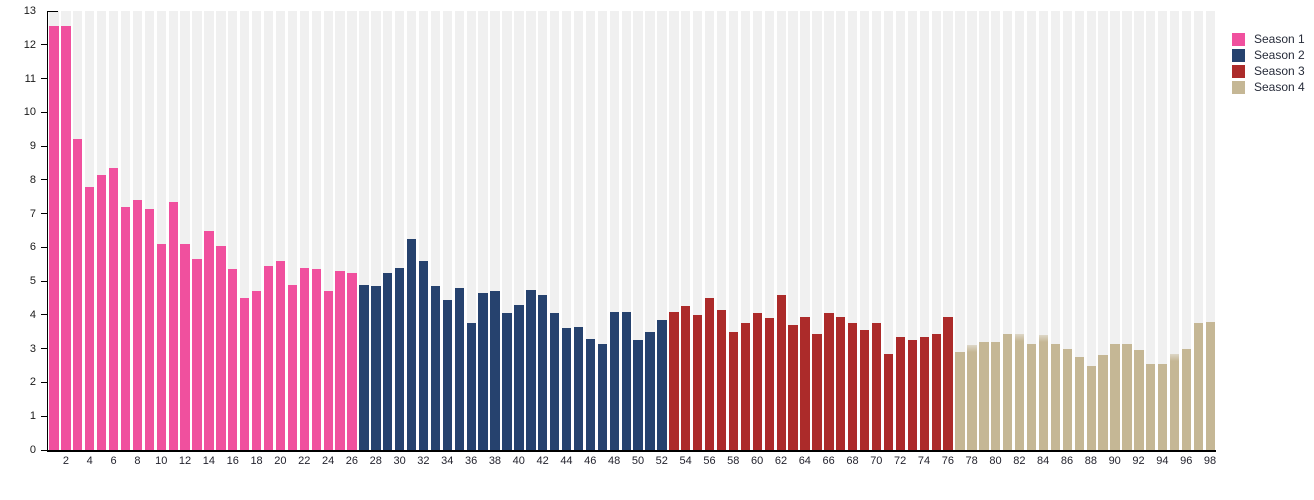  I want to click on bar-season1-ep15, so click(221, 347).